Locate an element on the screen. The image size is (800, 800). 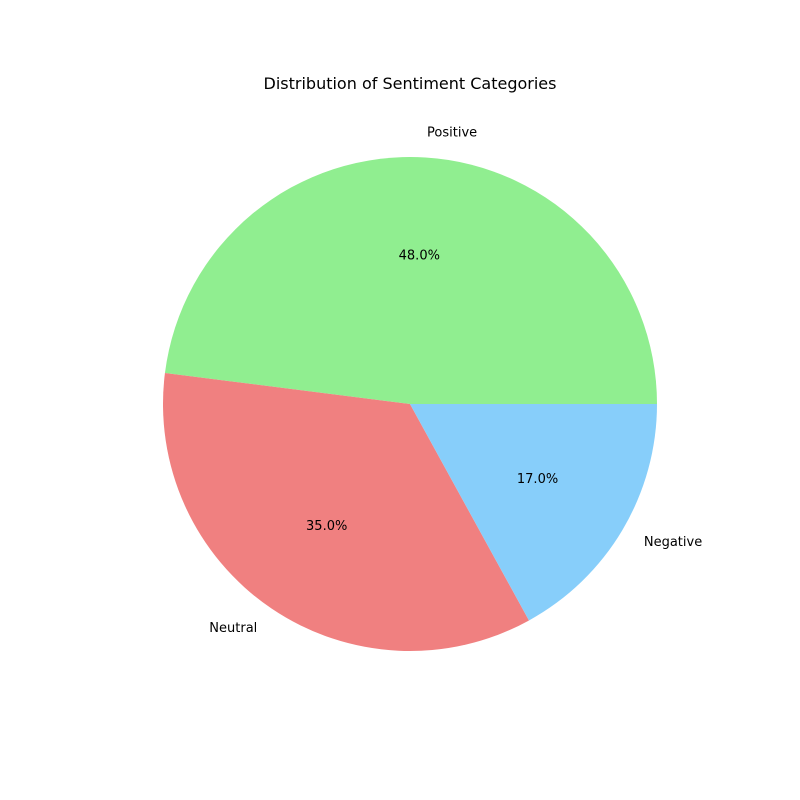
slice-percent-neutral: 35.0% is located at coordinates (326, 526).